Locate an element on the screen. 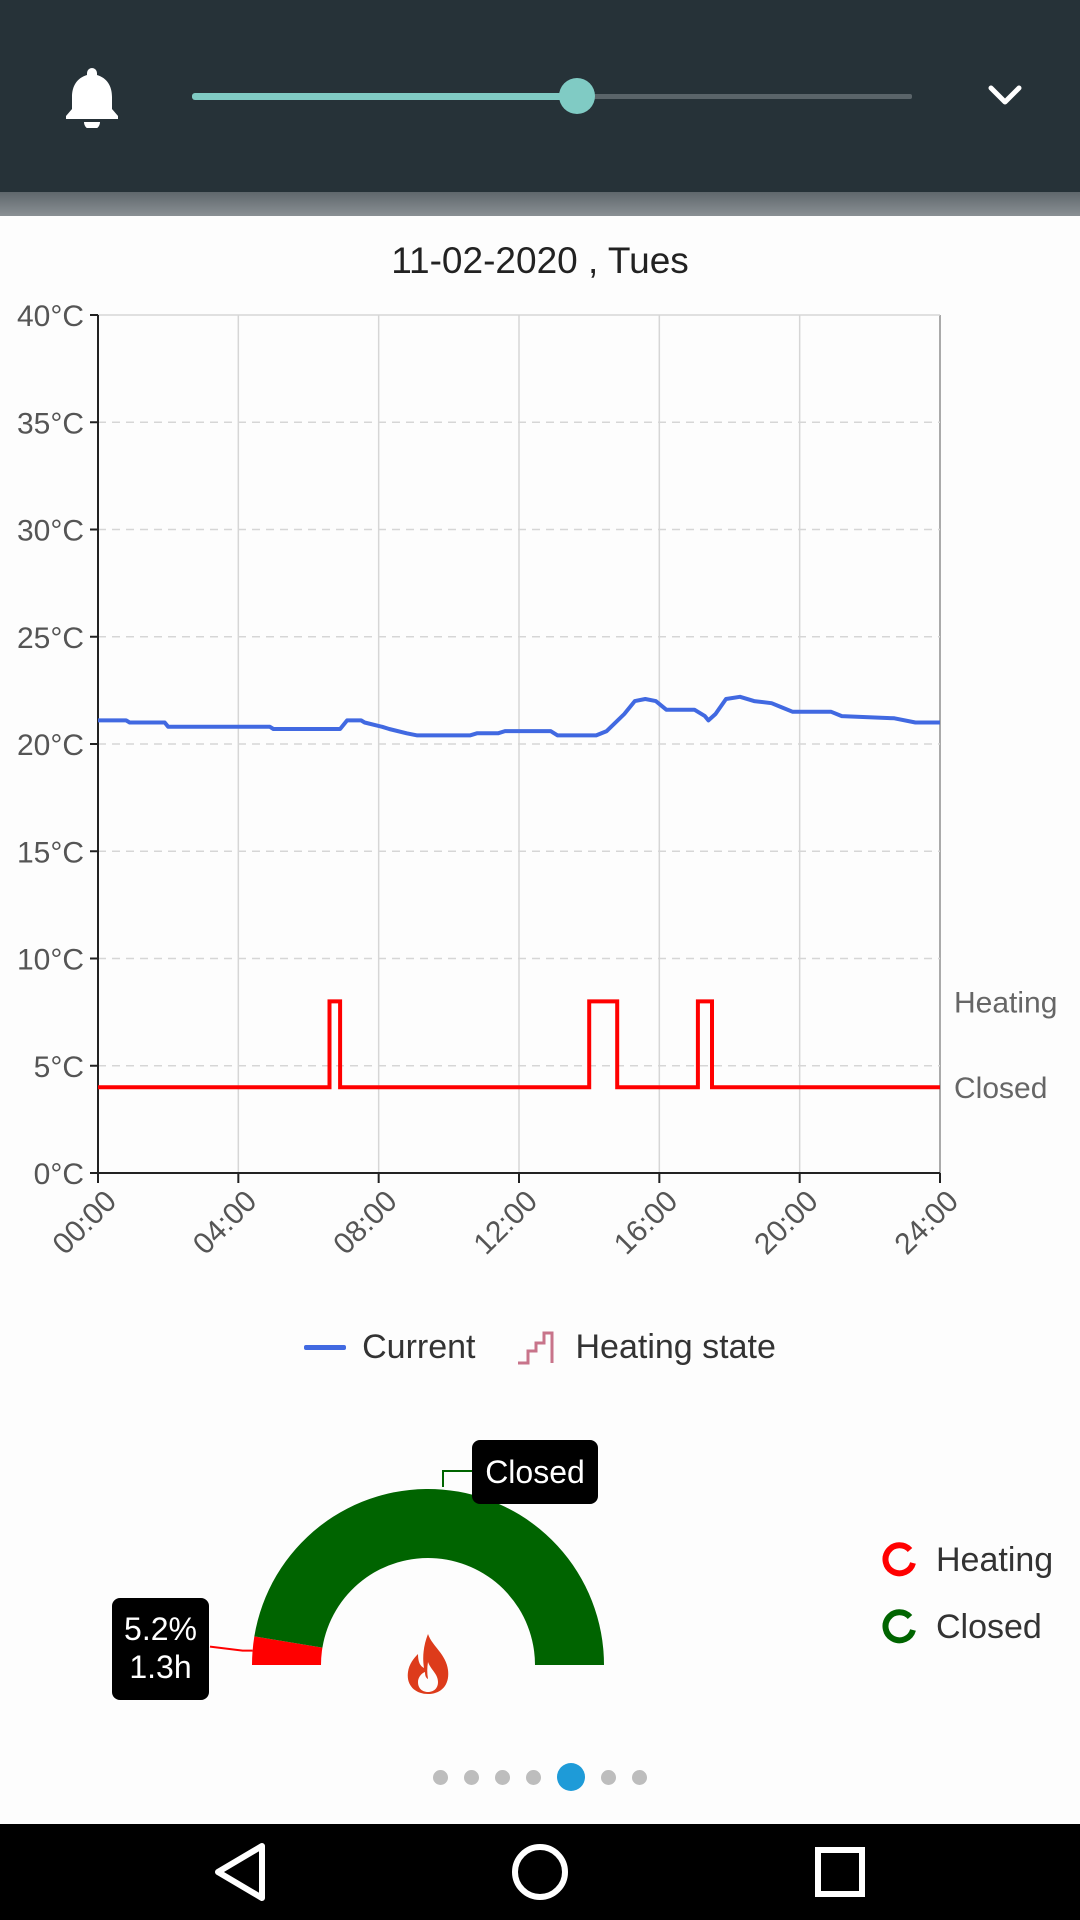 The width and height of the screenshot is (1080, 1920). state-label-closed: Closed is located at coordinates (1000, 1088).